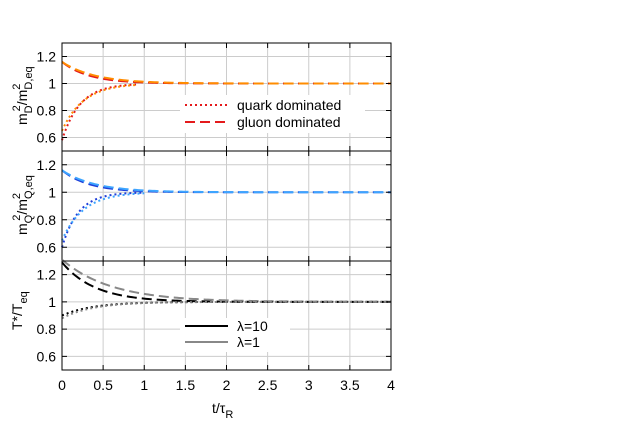 This screenshot has height=441, width=623. What do you see at coordinates (24, 297) in the screenshot?
I see `ylabel-bot-sub: eq` at bounding box center [24, 297].